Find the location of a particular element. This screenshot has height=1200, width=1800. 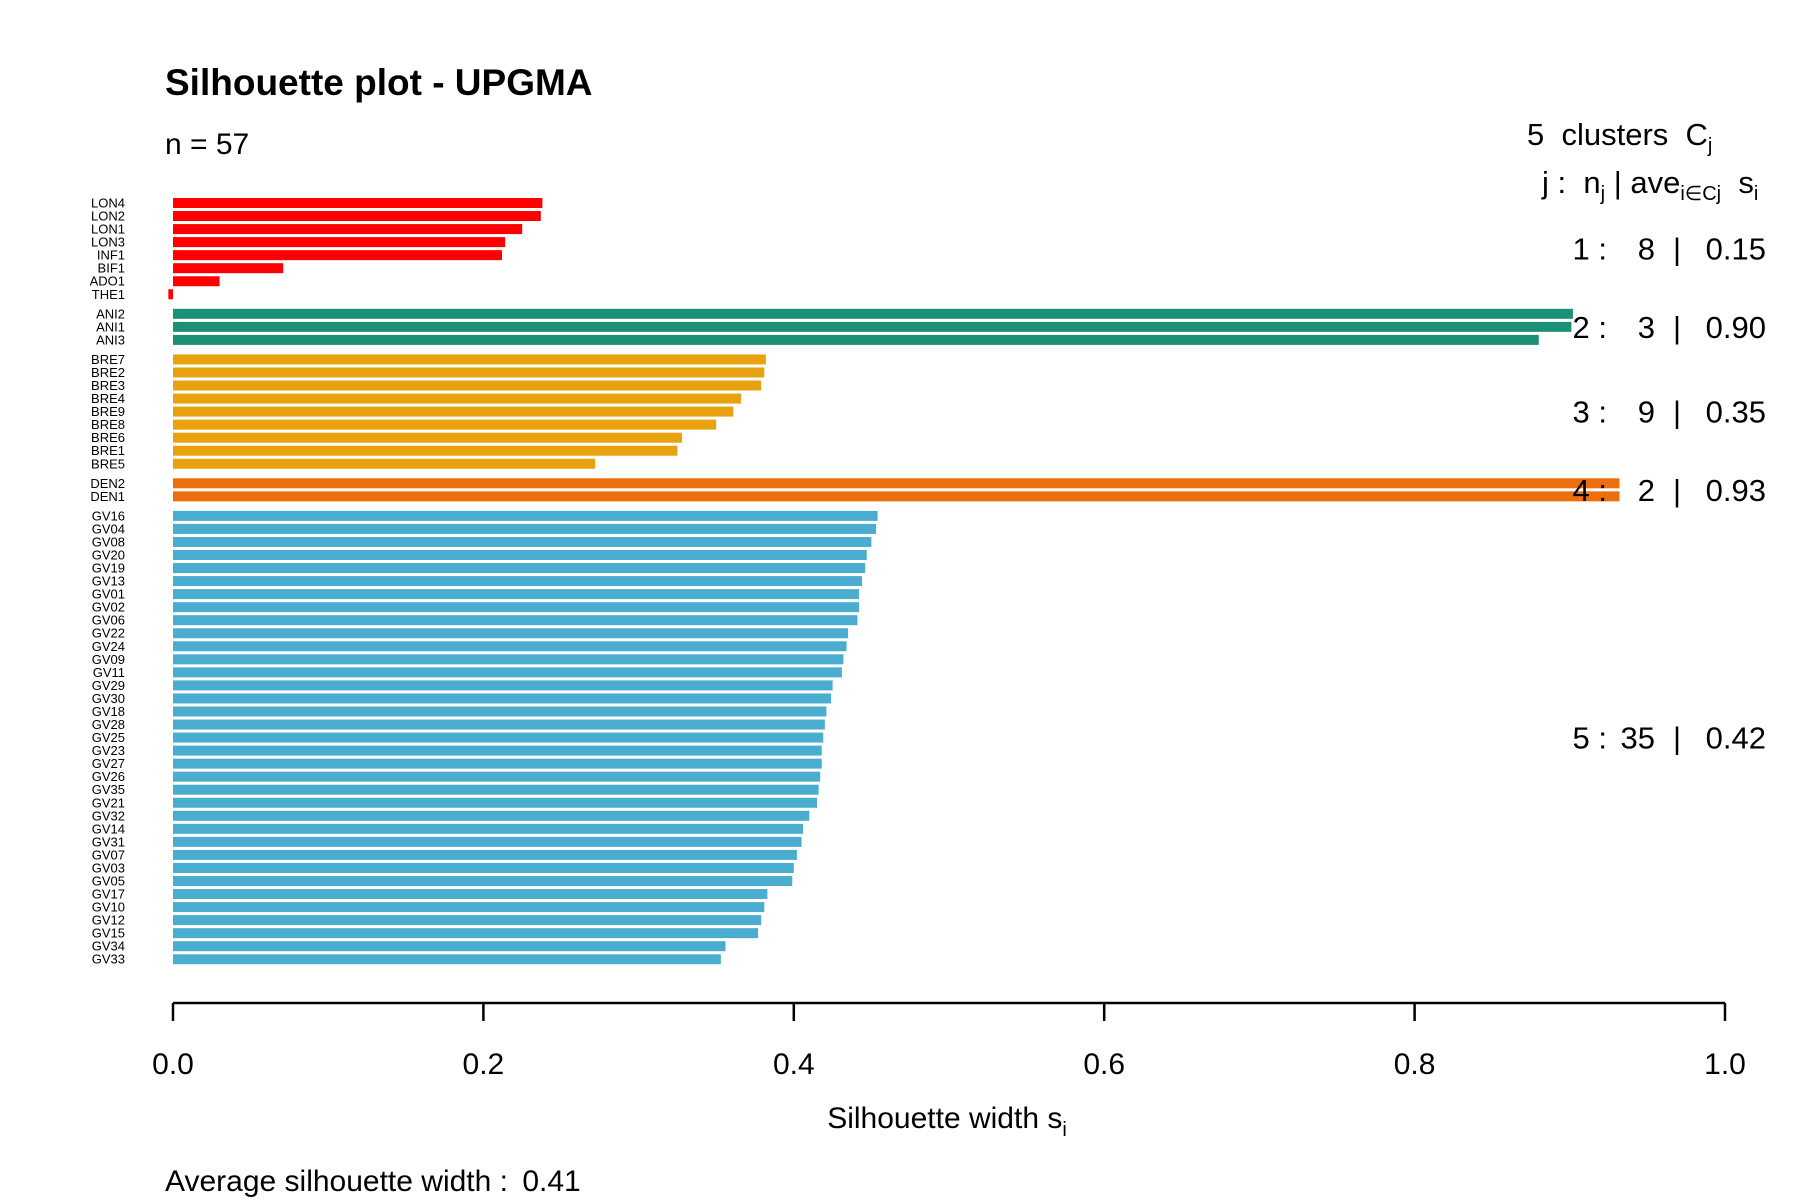

cluster-average: 0.93 is located at coordinates (1736, 490).